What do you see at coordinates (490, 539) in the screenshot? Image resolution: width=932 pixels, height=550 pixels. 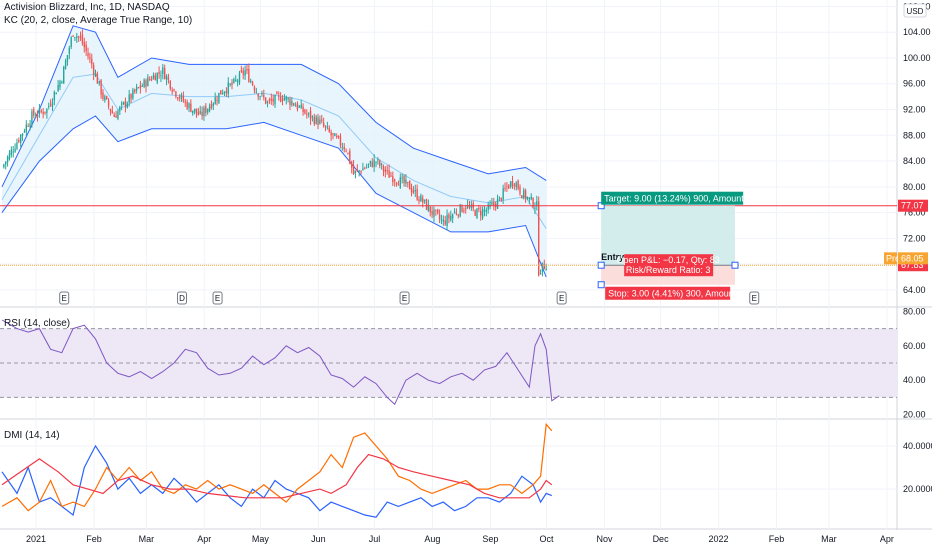 I see `time-tick-label: Sep` at bounding box center [490, 539].